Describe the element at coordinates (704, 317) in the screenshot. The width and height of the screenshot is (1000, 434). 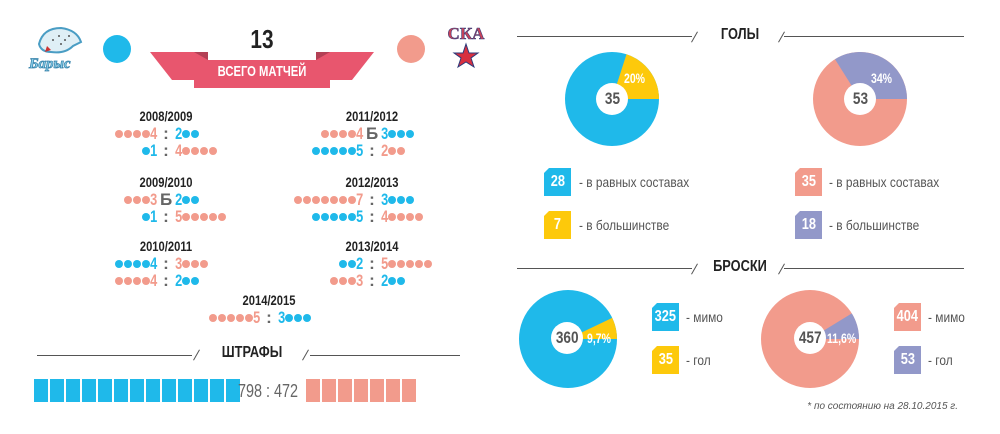
I see `shots-left-miss-label: - мимо` at that location.